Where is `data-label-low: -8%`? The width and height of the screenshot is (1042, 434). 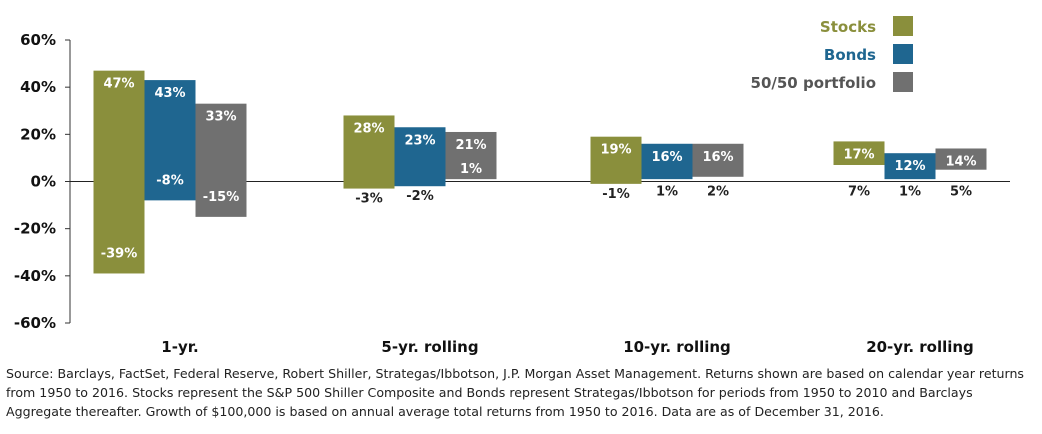 data-label-low: -8% is located at coordinates (169, 180).